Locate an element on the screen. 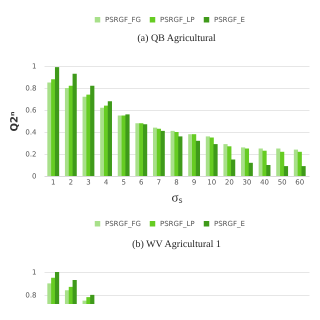 This screenshot has width=320, height=320. y-axis-title: Q2ⁿ is located at coordinates (14, 121).